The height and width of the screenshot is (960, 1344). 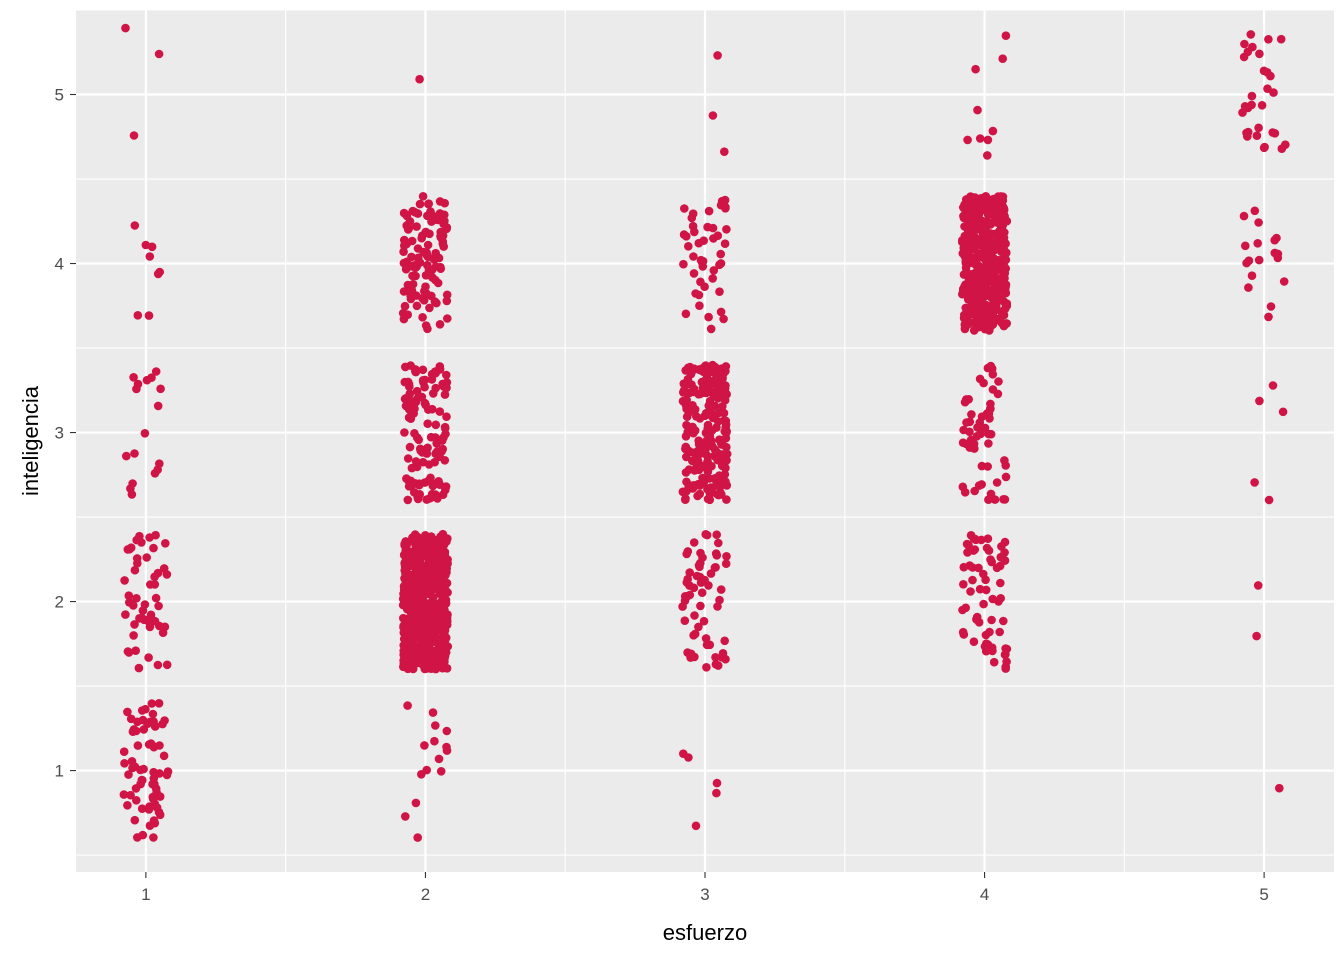 What do you see at coordinates (425, 894) in the screenshot?
I see `x-tick-label: 2` at bounding box center [425, 894].